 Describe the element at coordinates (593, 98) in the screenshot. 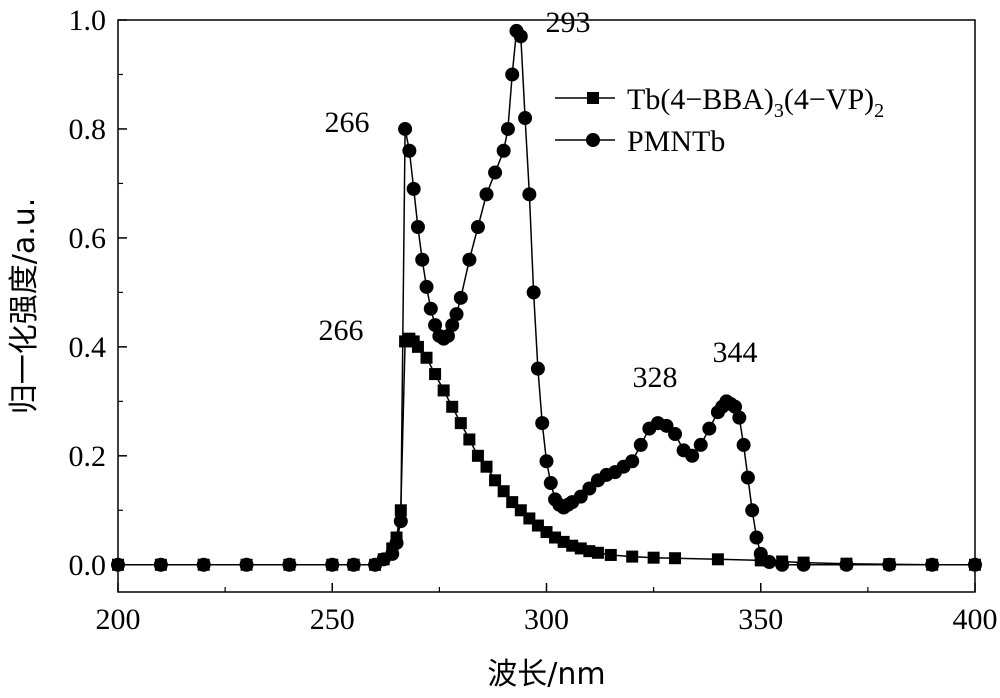

I see `legend-marker-square` at that location.